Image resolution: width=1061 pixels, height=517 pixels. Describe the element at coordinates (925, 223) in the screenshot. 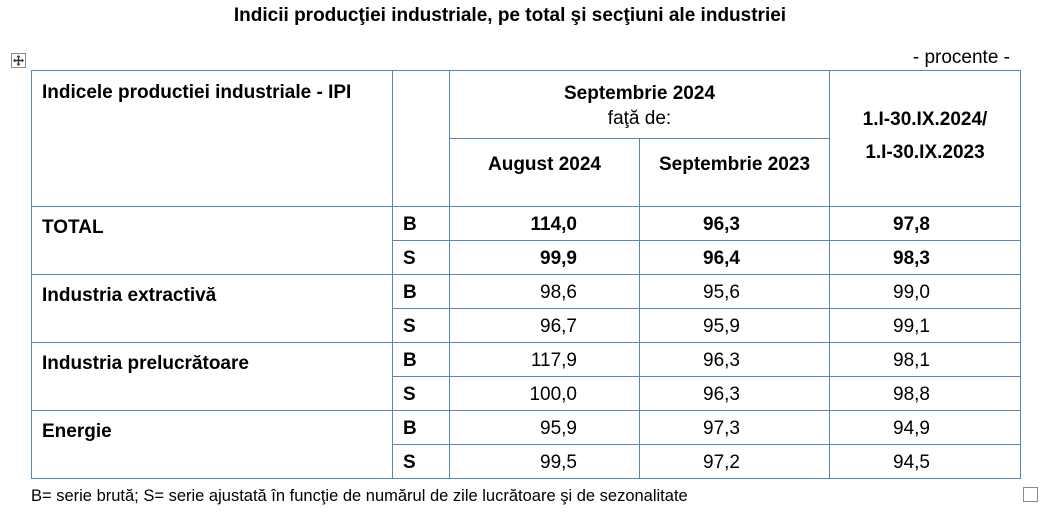

I see `value-period: 97,8` at that location.